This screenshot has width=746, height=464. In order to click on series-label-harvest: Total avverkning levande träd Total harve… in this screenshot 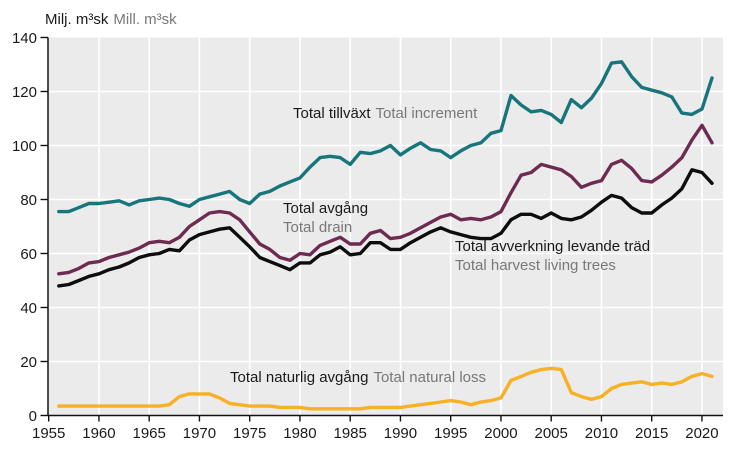, I will do `click(552, 256)`.